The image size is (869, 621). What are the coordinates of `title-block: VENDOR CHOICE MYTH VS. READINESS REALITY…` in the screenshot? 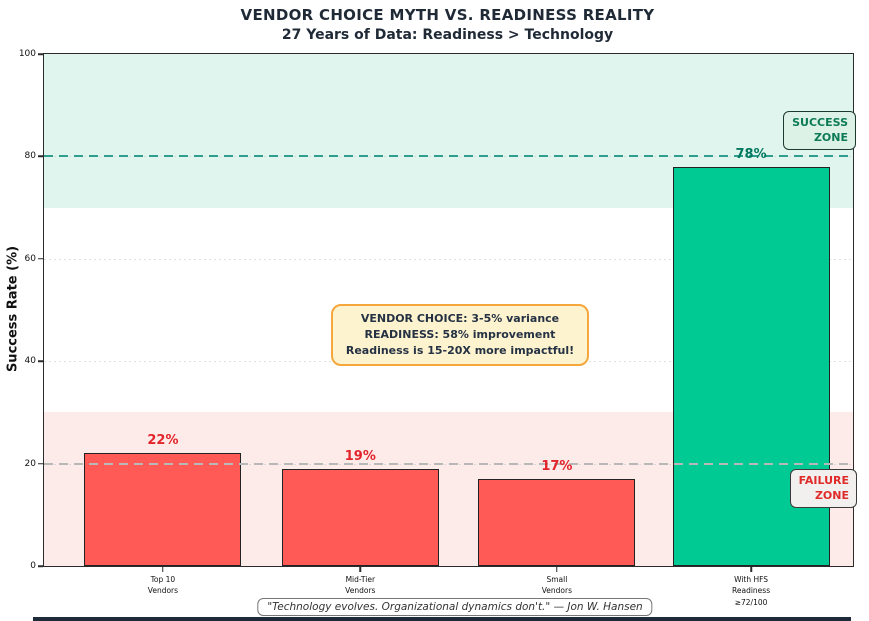 It's located at (447, 24).